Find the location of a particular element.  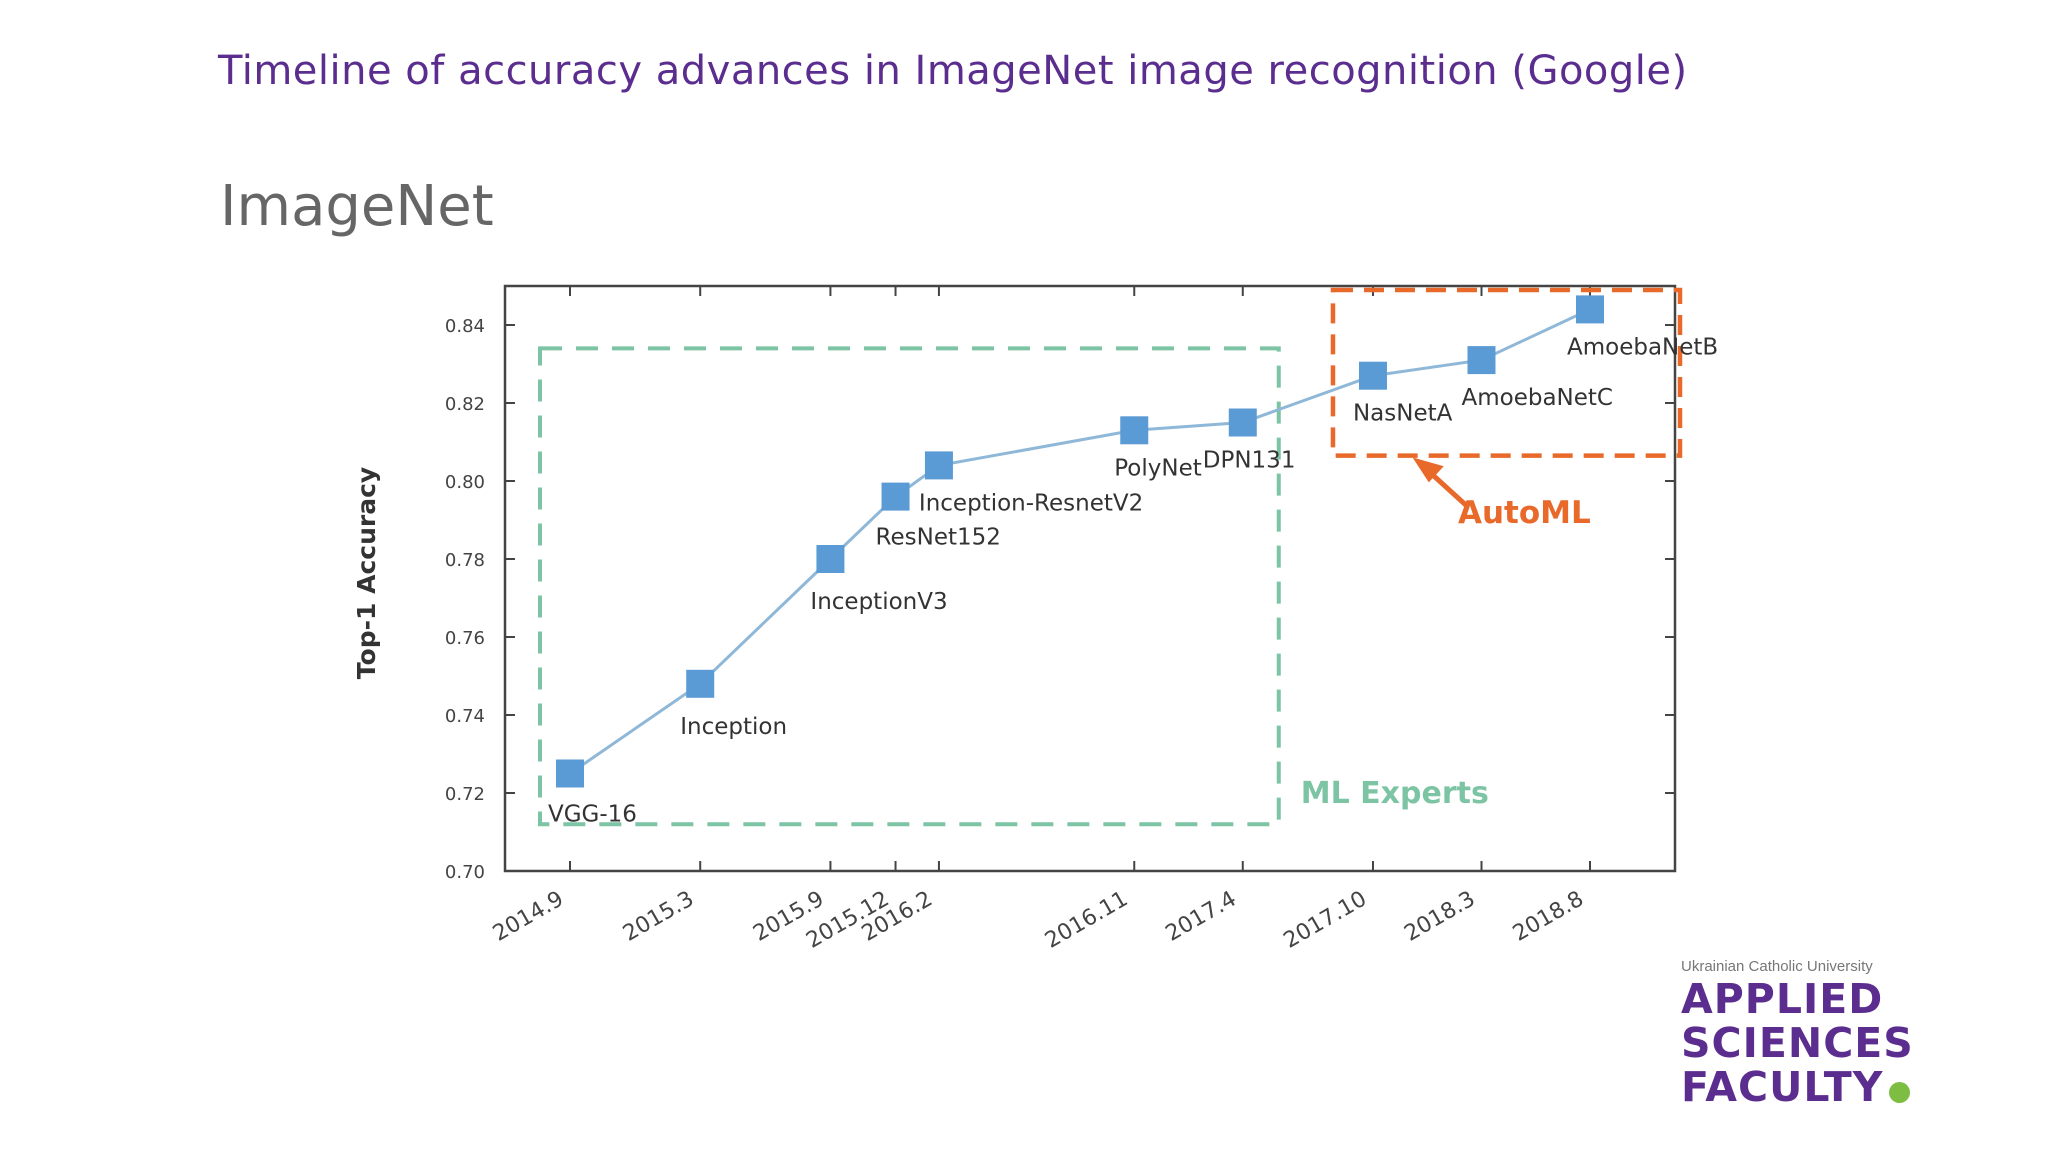

x-tick-label: 2018.8 is located at coordinates (1548, 917).